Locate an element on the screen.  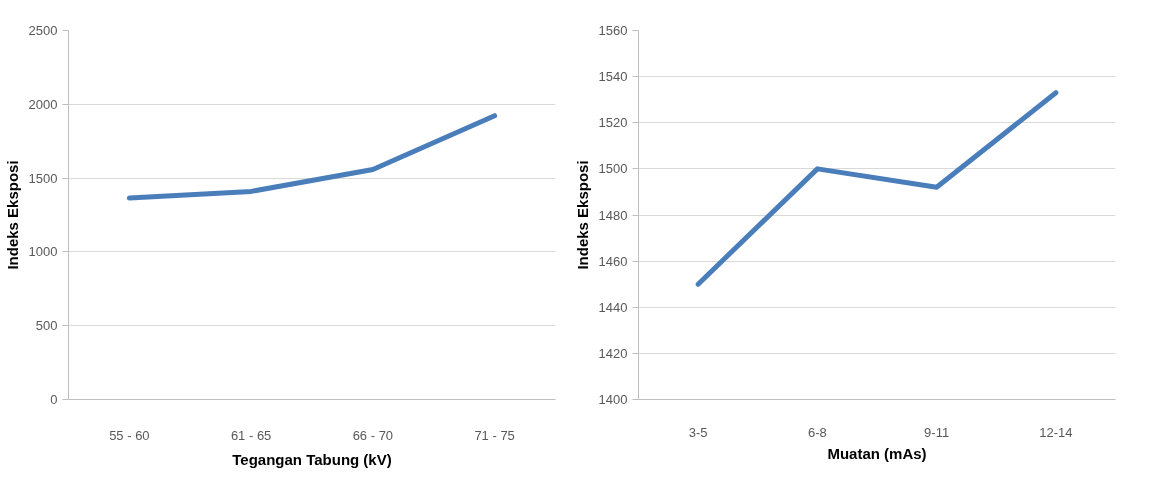
y-tick-label: 500 is located at coordinates (46, 326).